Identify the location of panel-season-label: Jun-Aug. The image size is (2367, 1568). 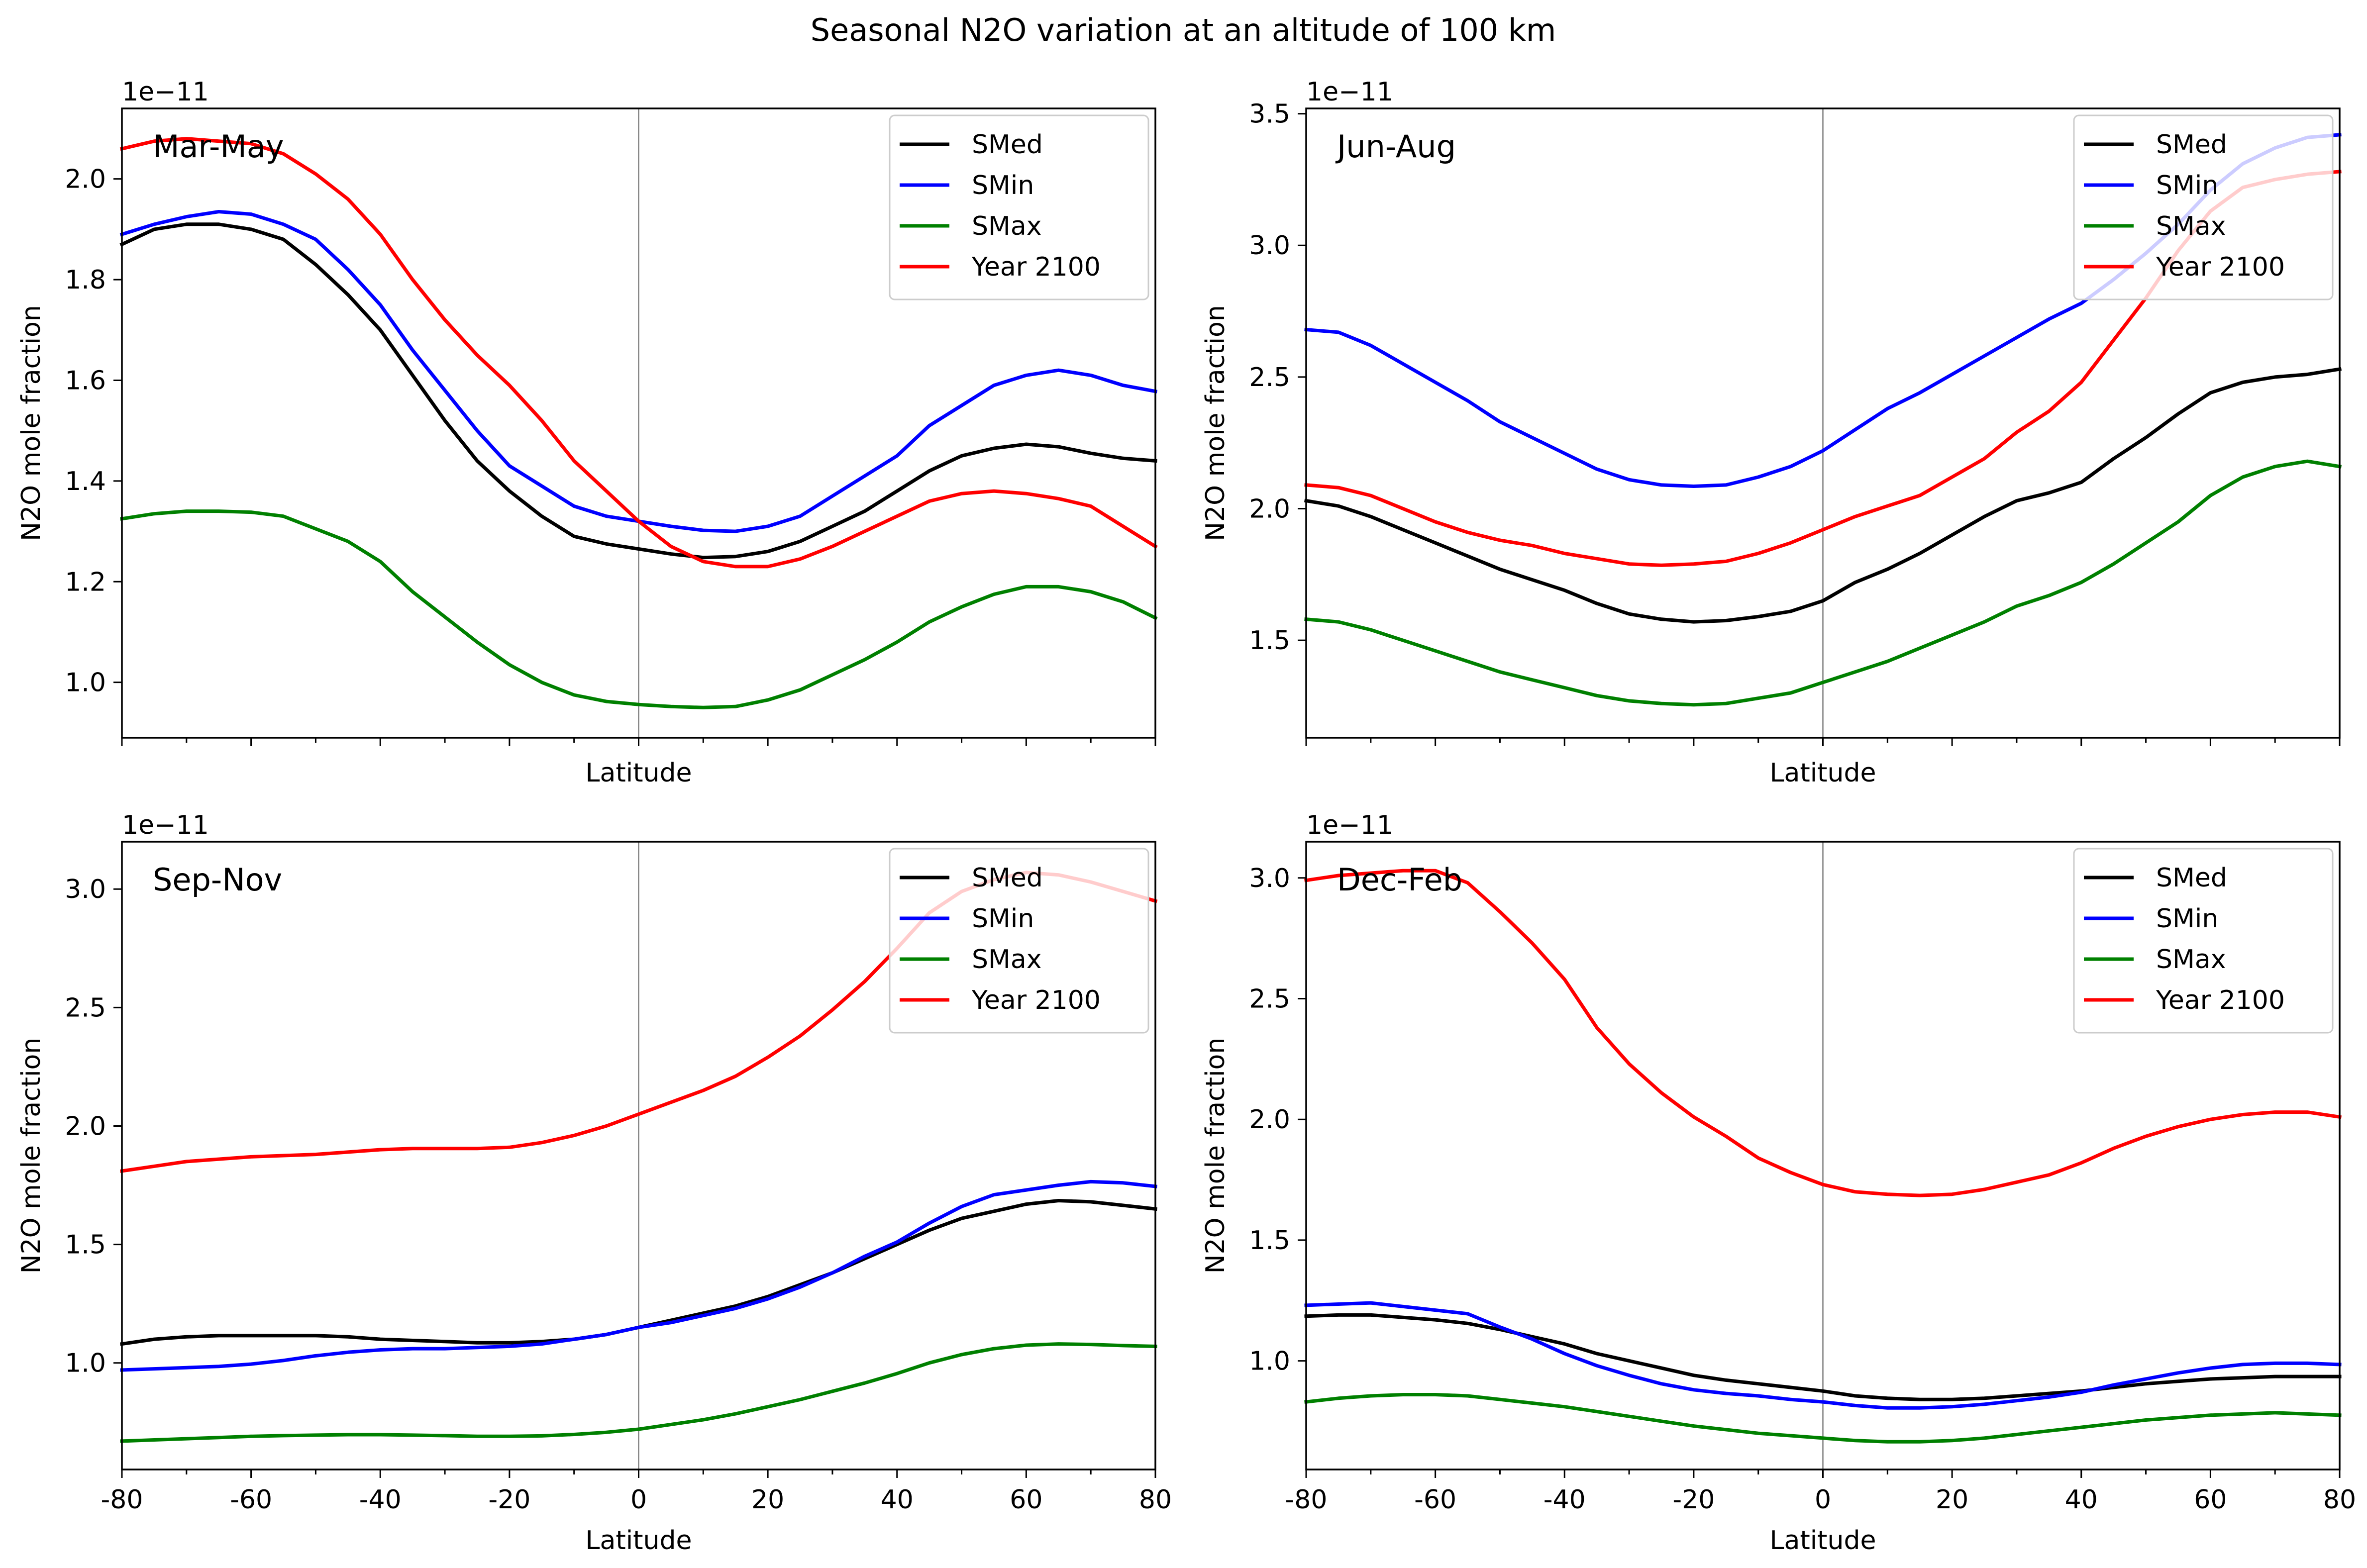
(1396, 146).